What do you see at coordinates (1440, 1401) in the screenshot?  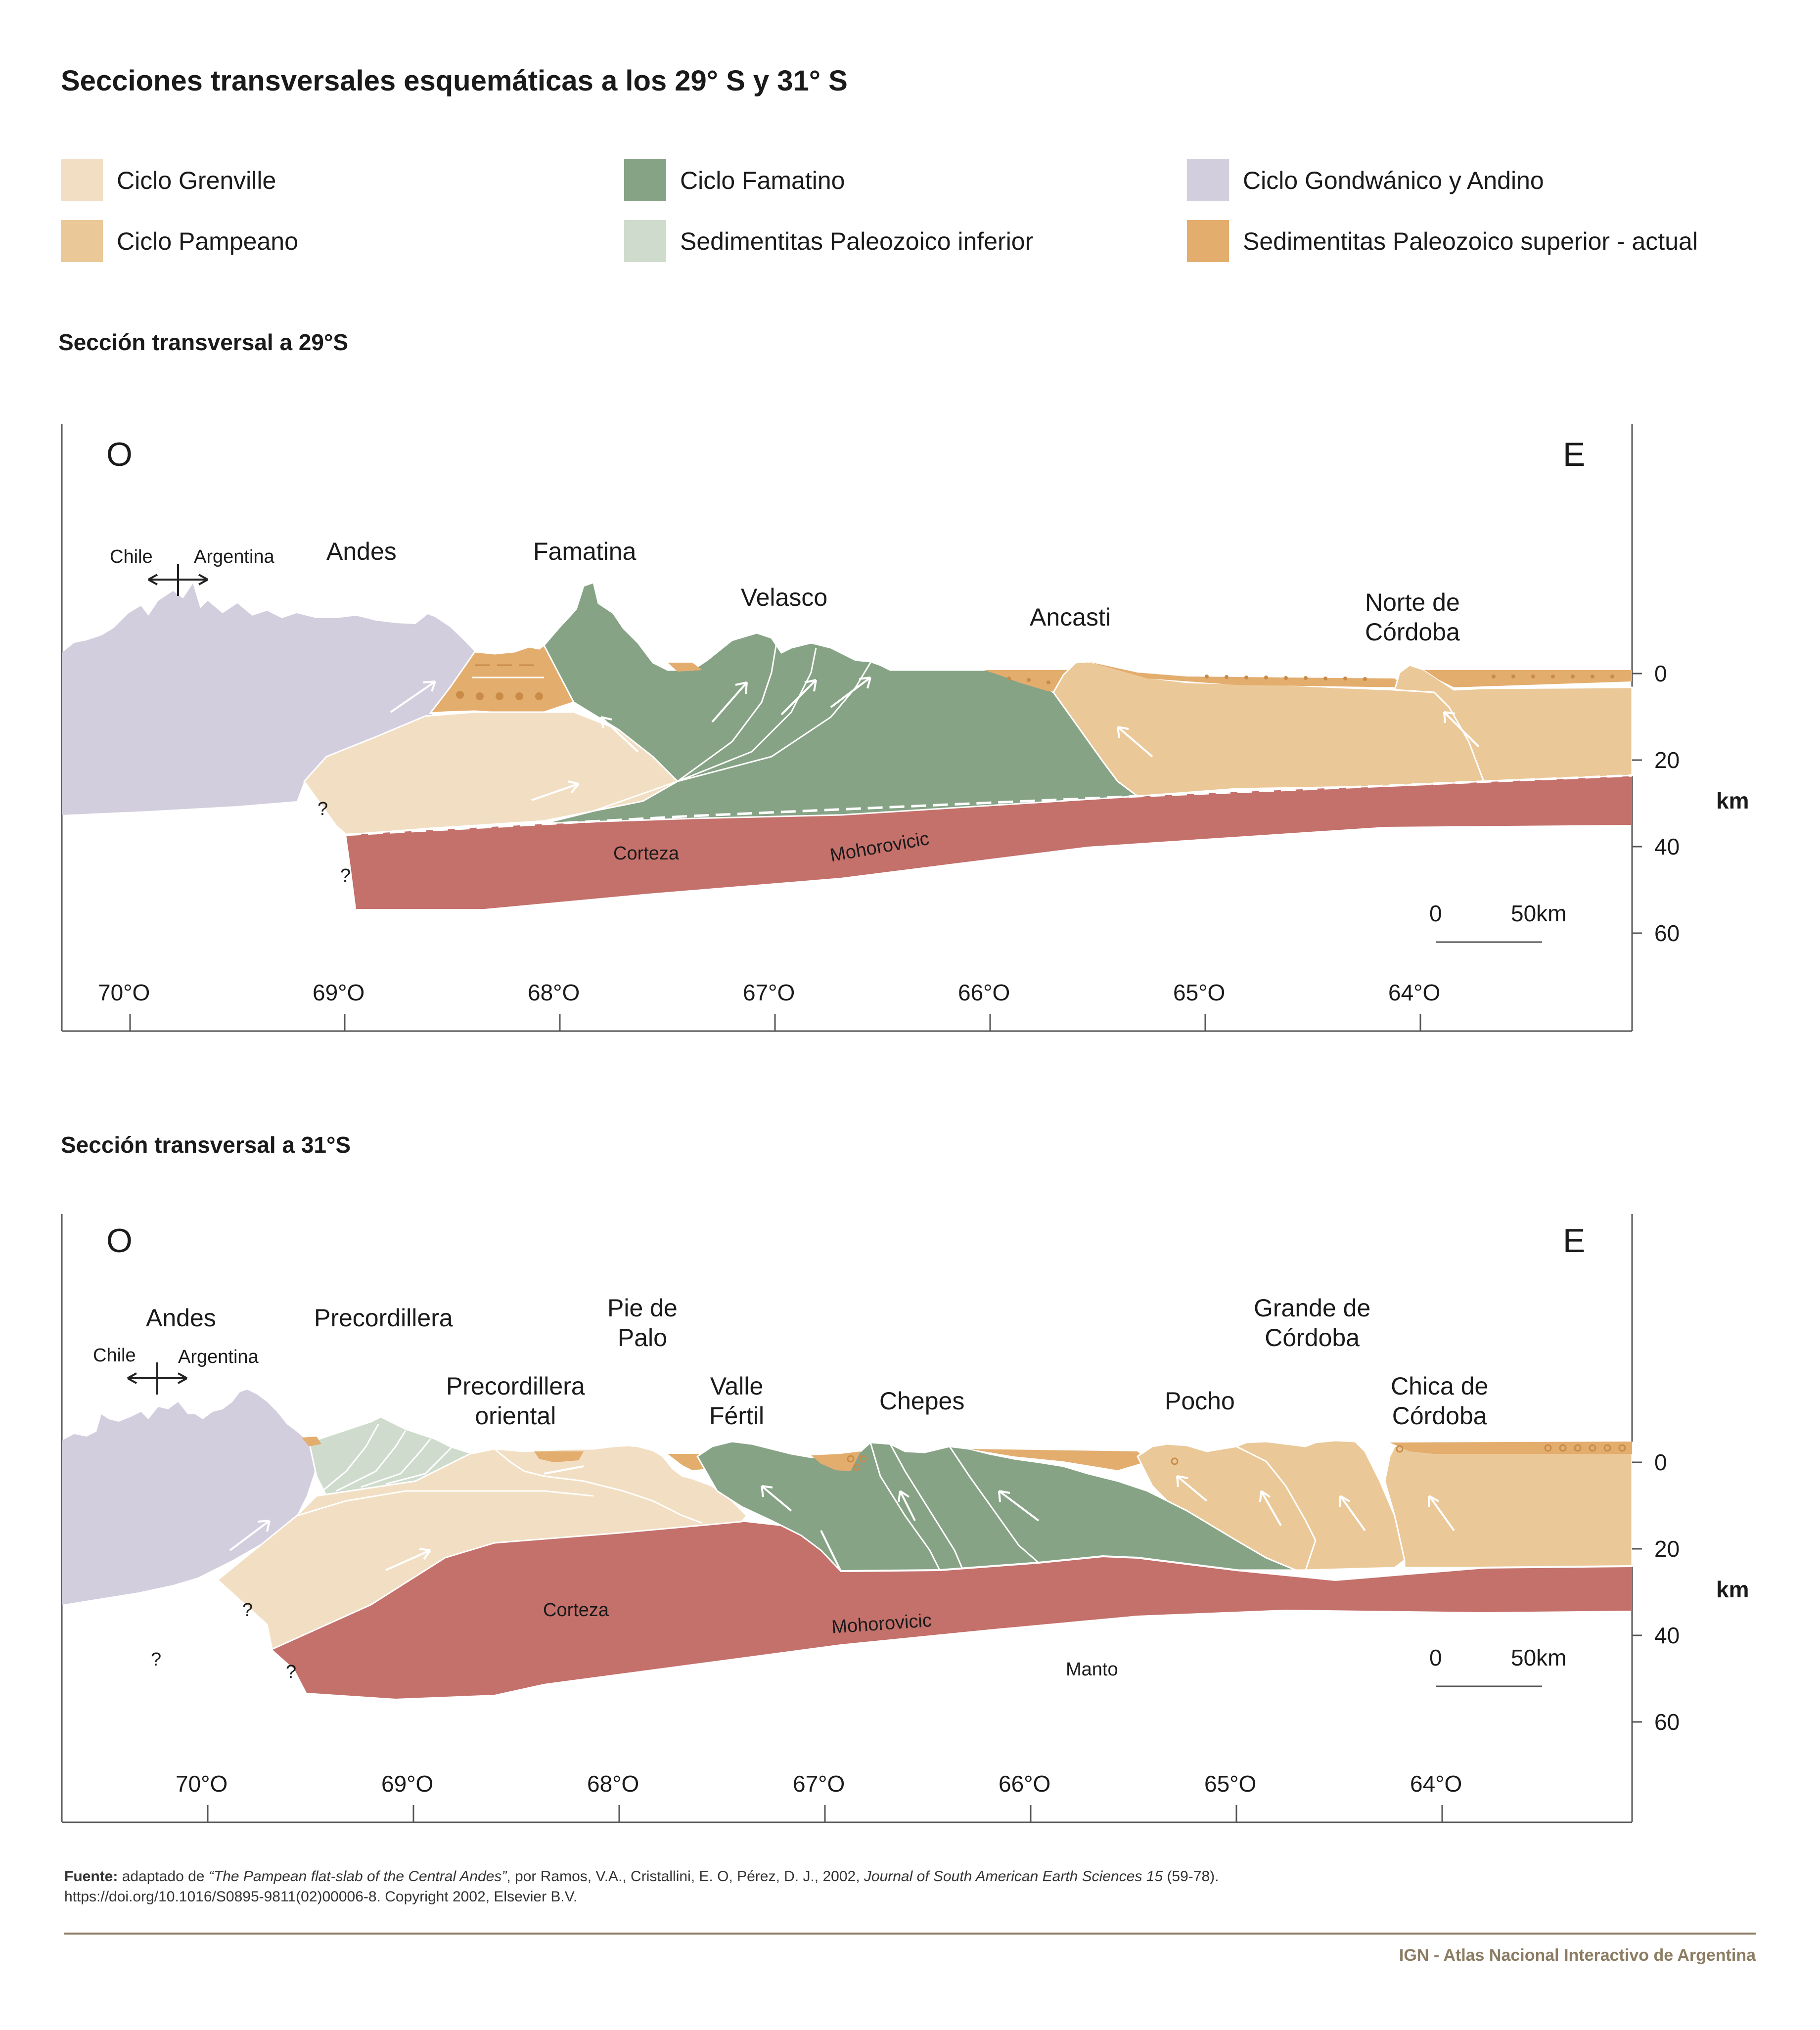 I see `feature-chica-cordoba: Chica de Córdoba` at bounding box center [1440, 1401].